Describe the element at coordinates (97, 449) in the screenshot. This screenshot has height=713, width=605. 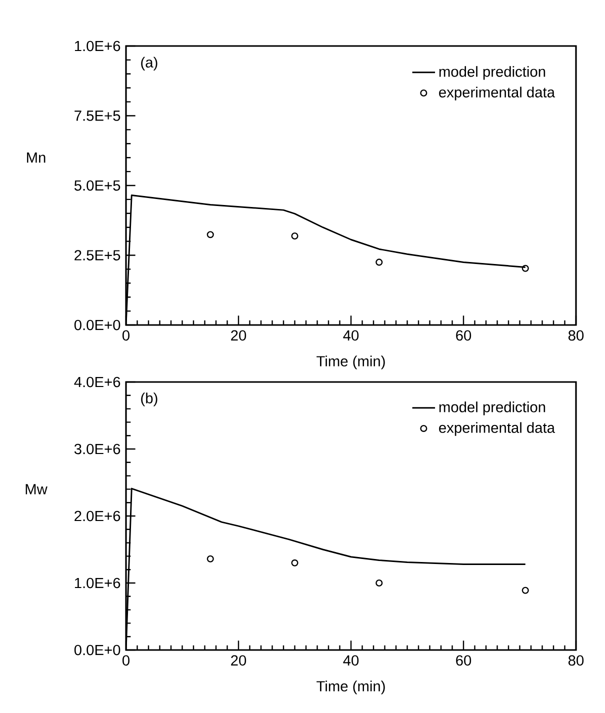
I see `y-tick-label: 3.0E+6` at that location.